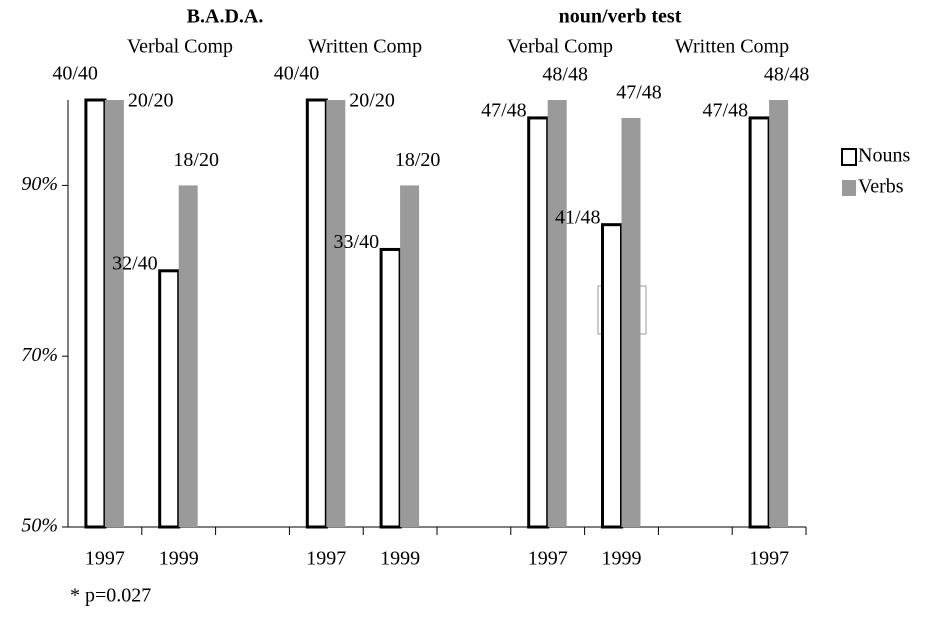  What do you see at coordinates (39, 526) in the screenshot?
I see `y-tick-label: 50%` at bounding box center [39, 526].